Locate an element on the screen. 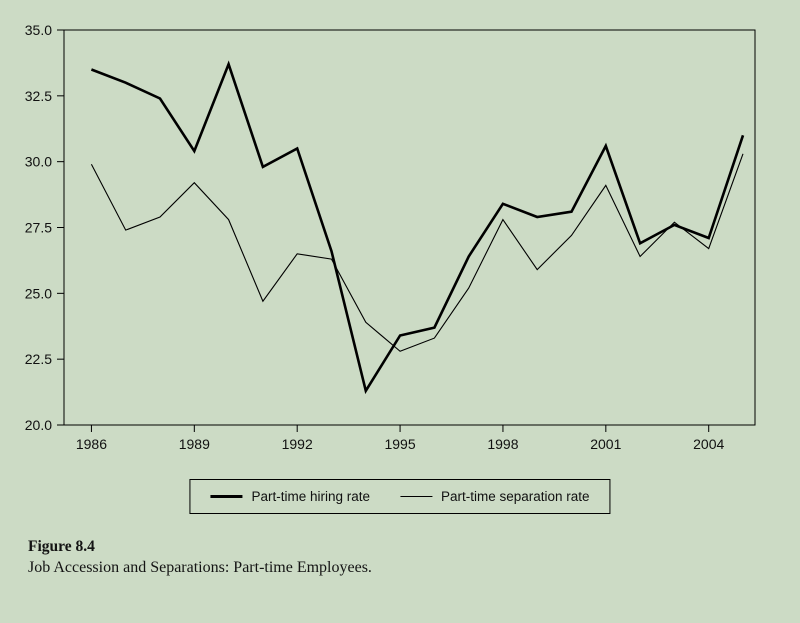  figure-number: Figure 8.4 is located at coordinates (61, 546).